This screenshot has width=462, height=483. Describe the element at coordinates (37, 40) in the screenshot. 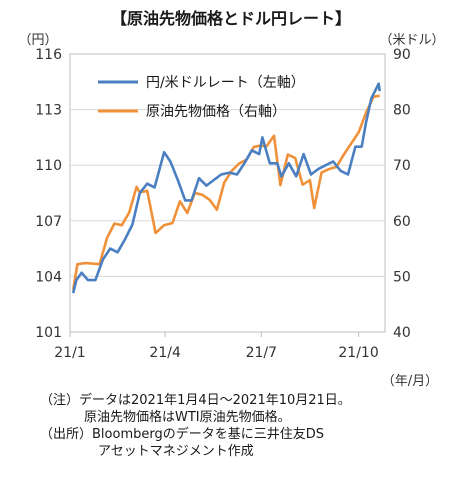

I see `y-left-unit-label: （円）` at that location.